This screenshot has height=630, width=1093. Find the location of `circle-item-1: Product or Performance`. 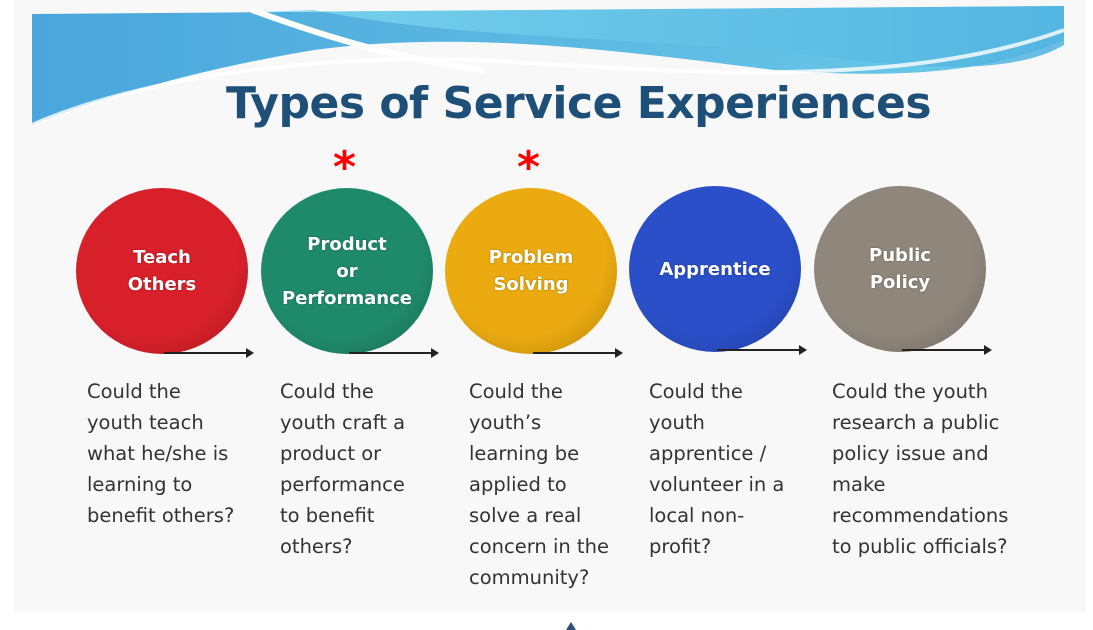

circle-item-1: Product or Performance is located at coordinates (347, 271).